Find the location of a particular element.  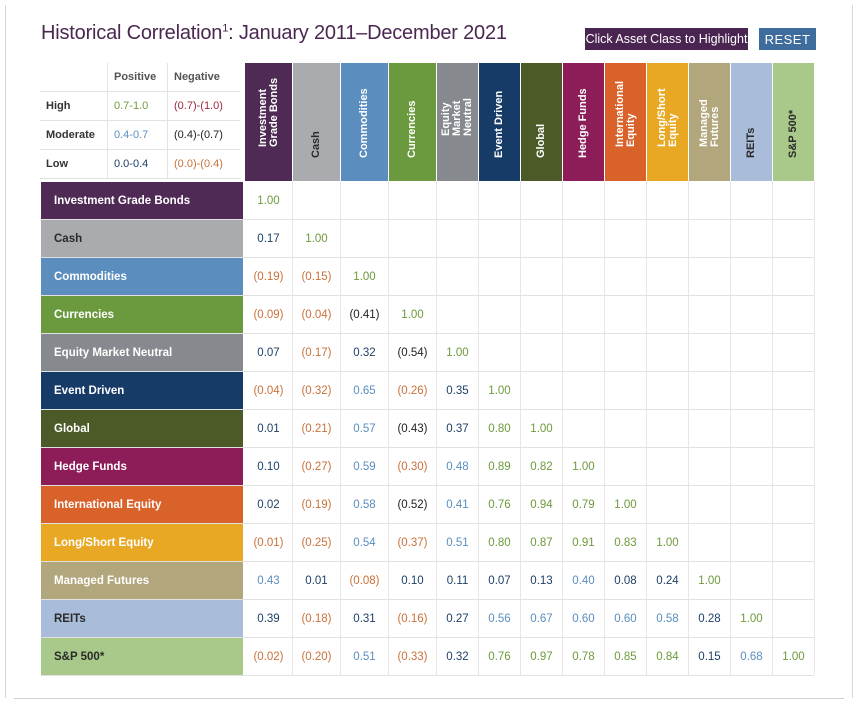

column-header-3: Commodities is located at coordinates (364, 122).